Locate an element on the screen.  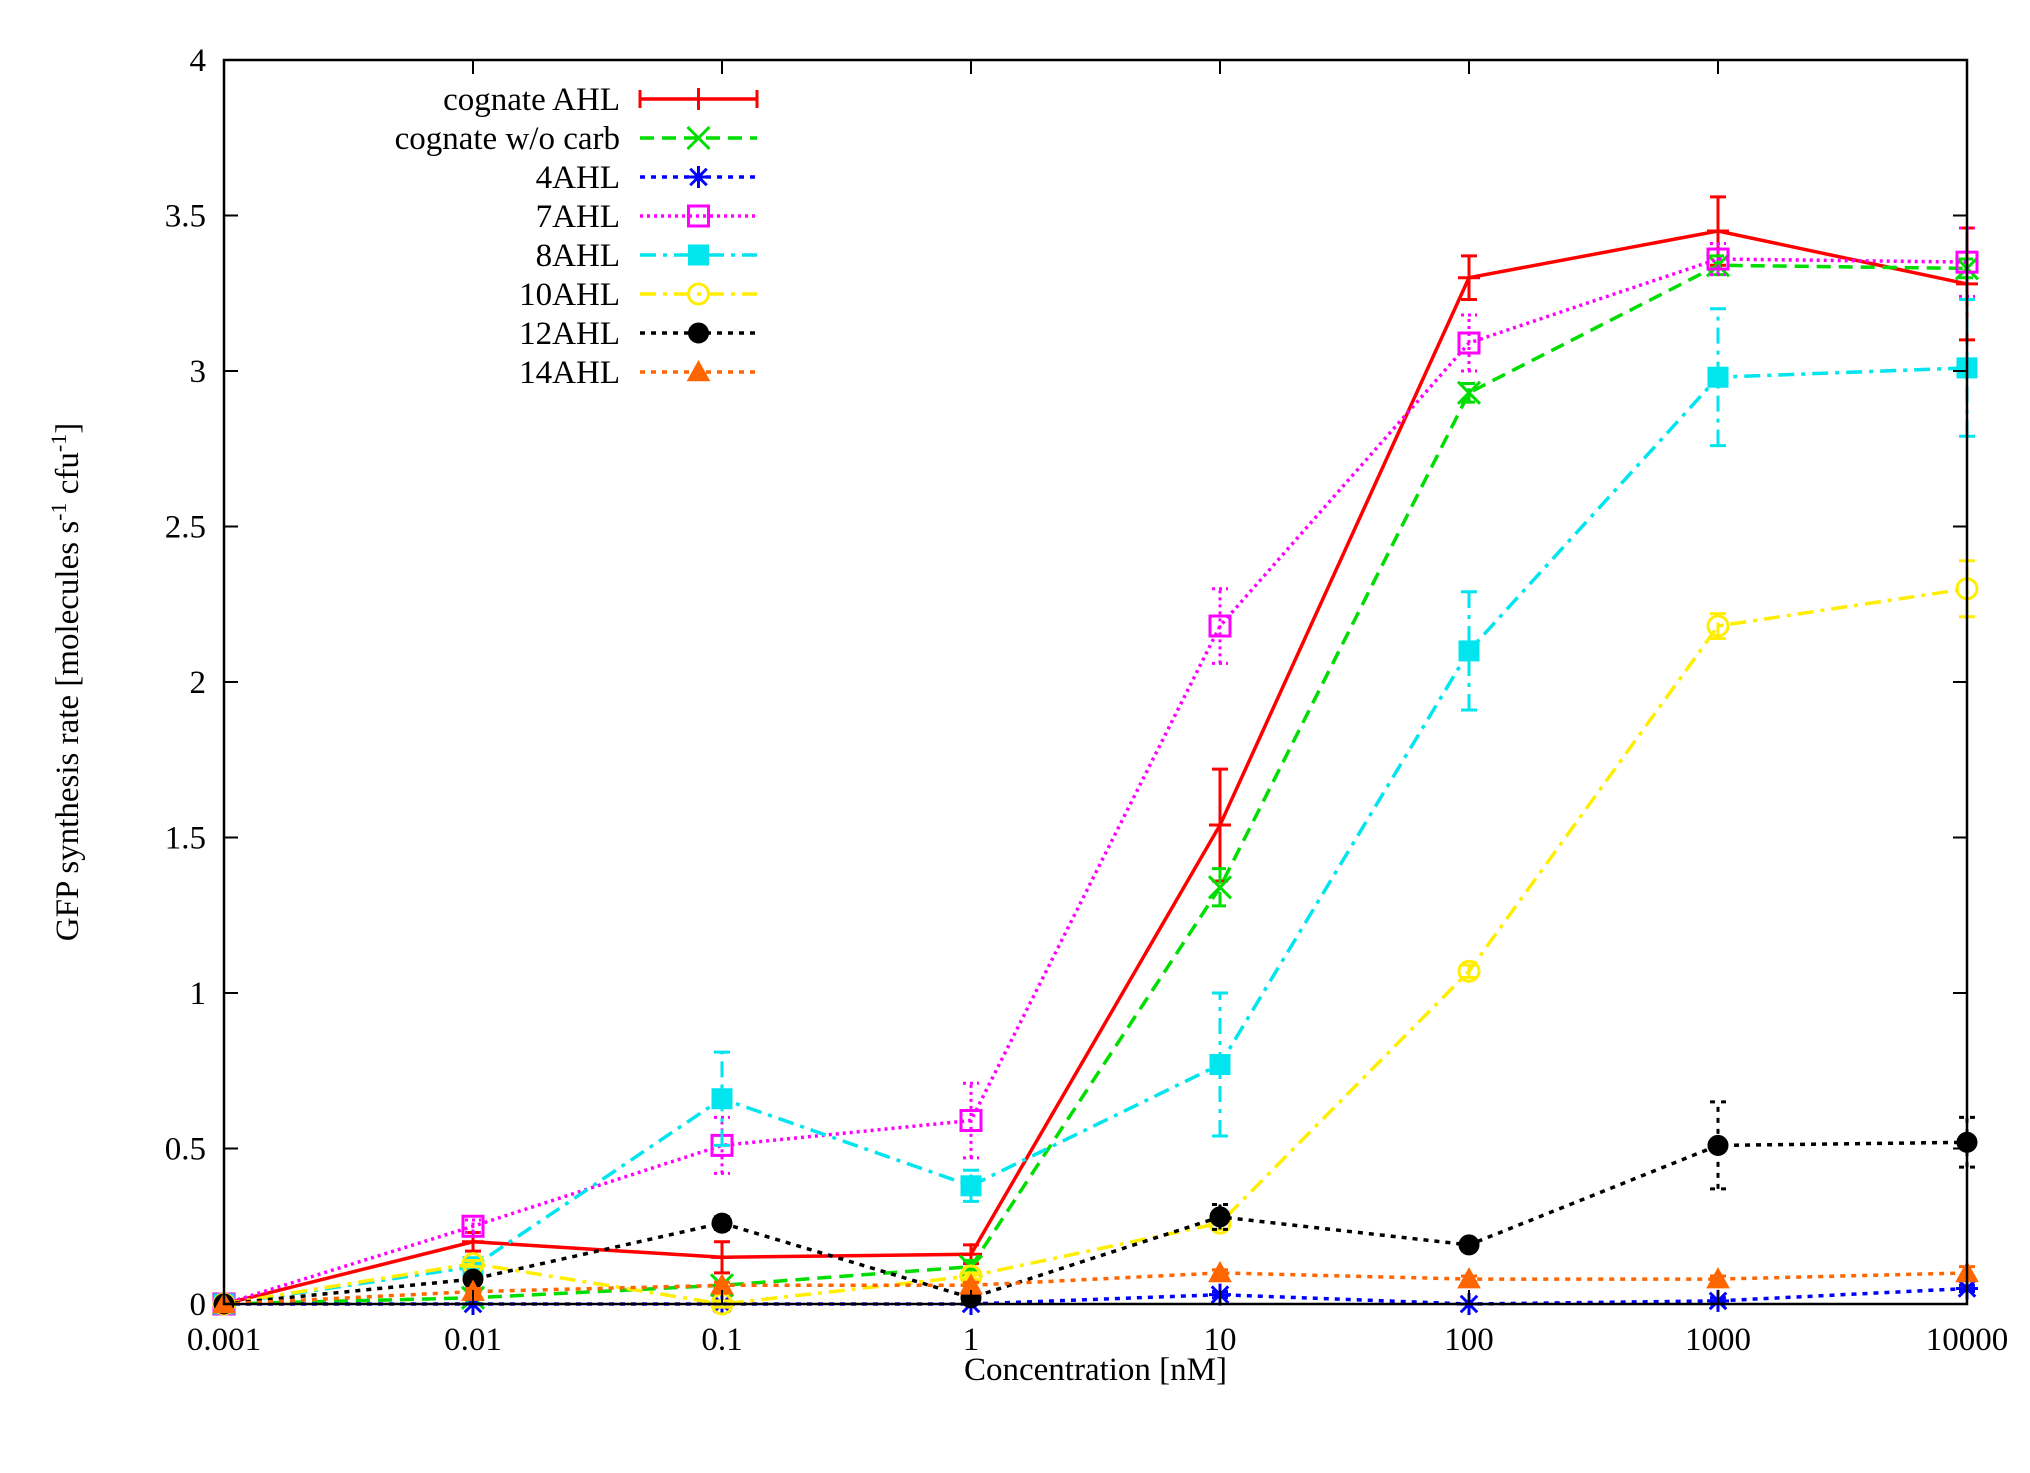
y-tick-label: 0 is located at coordinates (198, 1305).